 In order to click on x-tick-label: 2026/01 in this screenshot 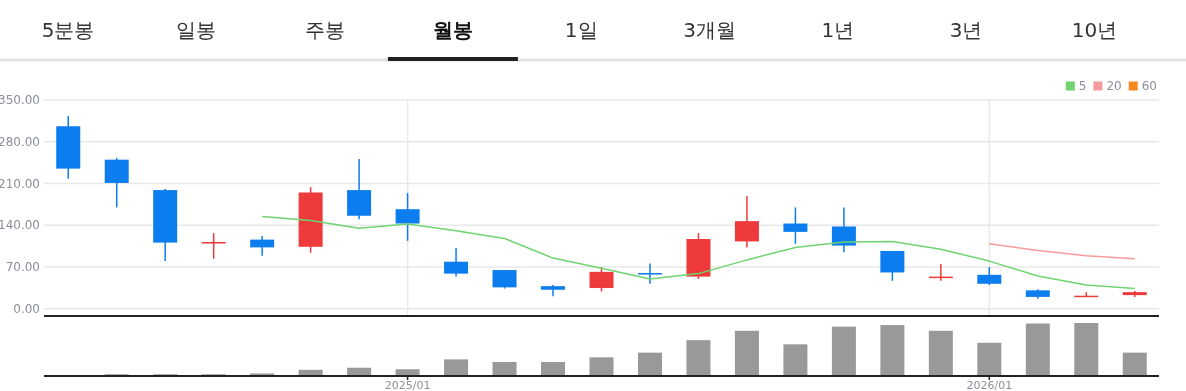, I will do `click(989, 385)`.